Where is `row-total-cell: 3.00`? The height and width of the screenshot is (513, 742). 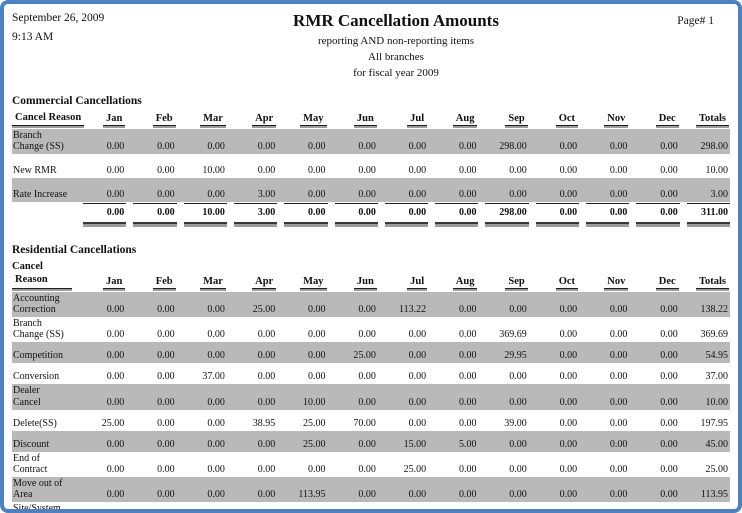 row-total-cell: 3.00 is located at coordinates (719, 195).